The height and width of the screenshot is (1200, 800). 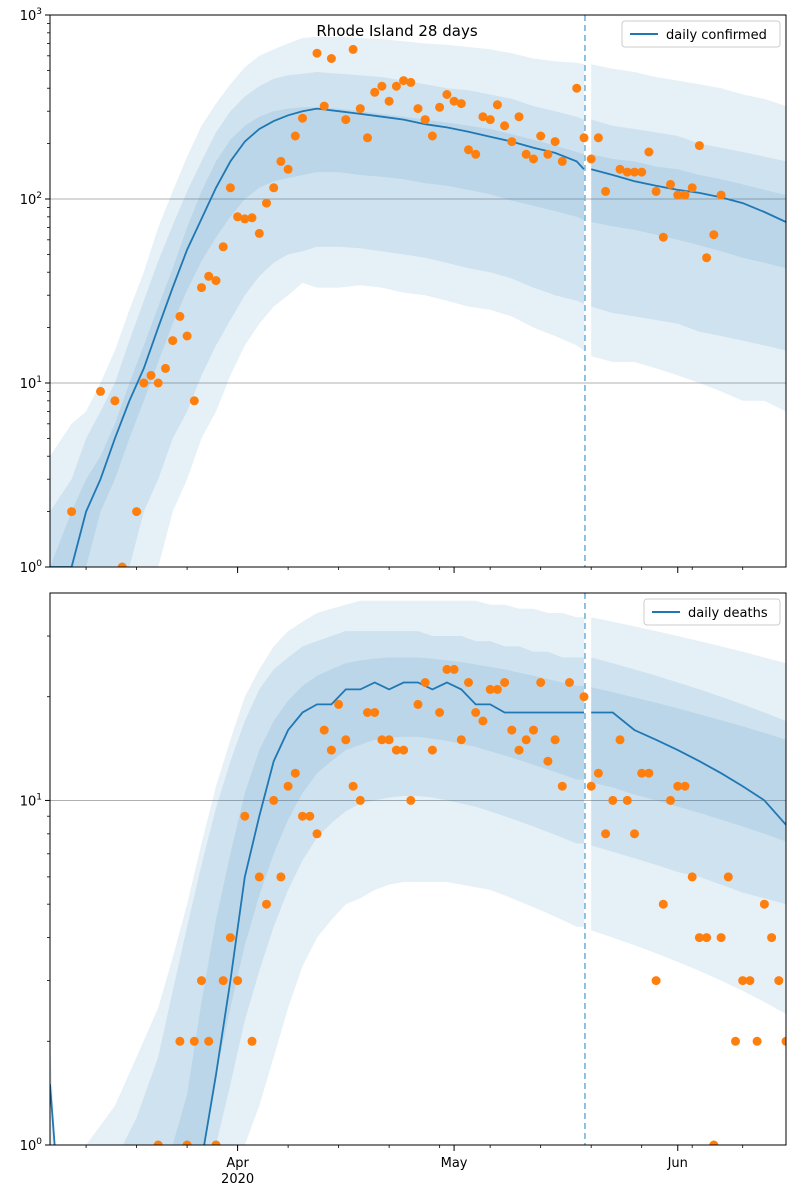 I want to click on outer-band, so click(x=688, y=815).